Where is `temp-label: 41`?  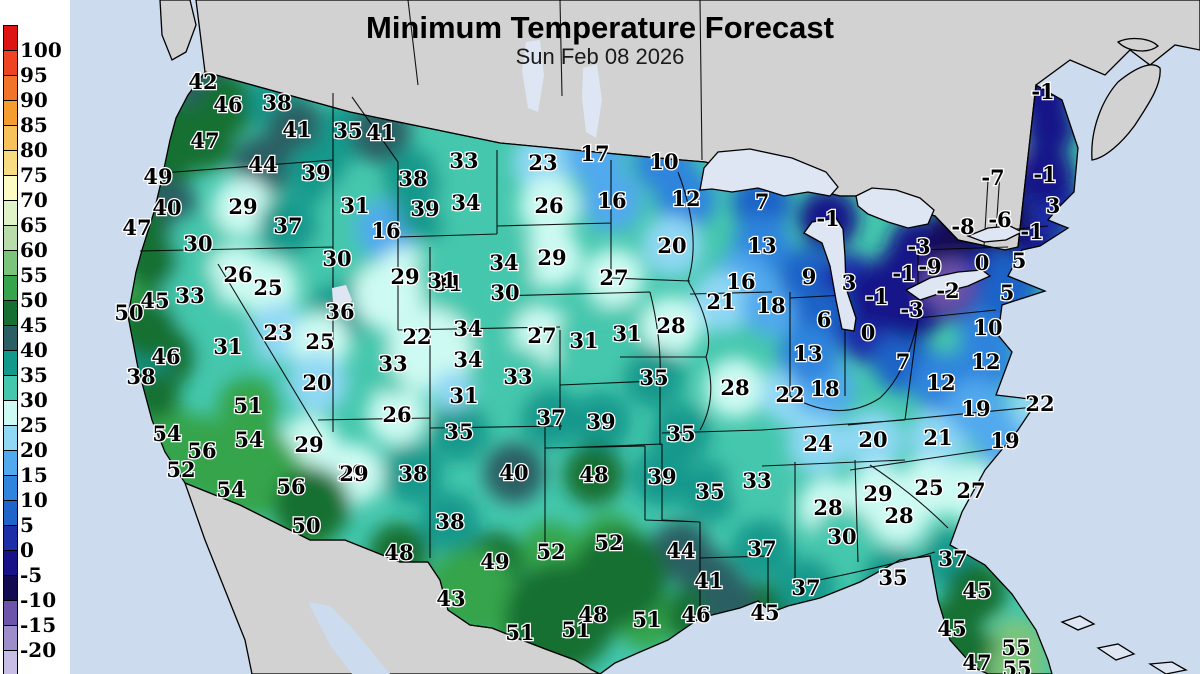
temp-label: 41 is located at coordinates (380, 132).